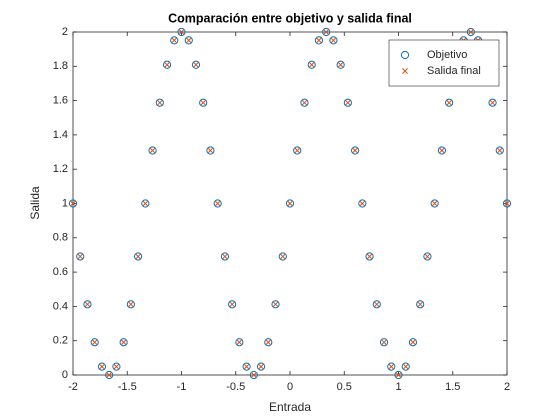  What do you see at coordinates (73, 387) in the screenshot?
I see `x-tick-label: -2` at bounding box center [73, 387].